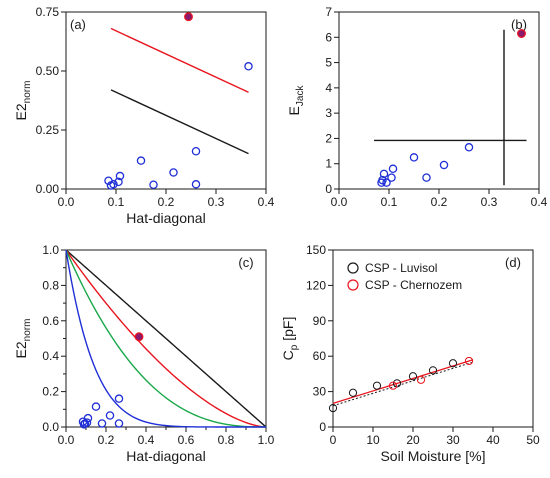 Image resolution: width=550 pixels, height=478 pixels. Describe the element at coordinates (48, 71) in the screenshot. I see `y-tick-label: 0.50` at that location.